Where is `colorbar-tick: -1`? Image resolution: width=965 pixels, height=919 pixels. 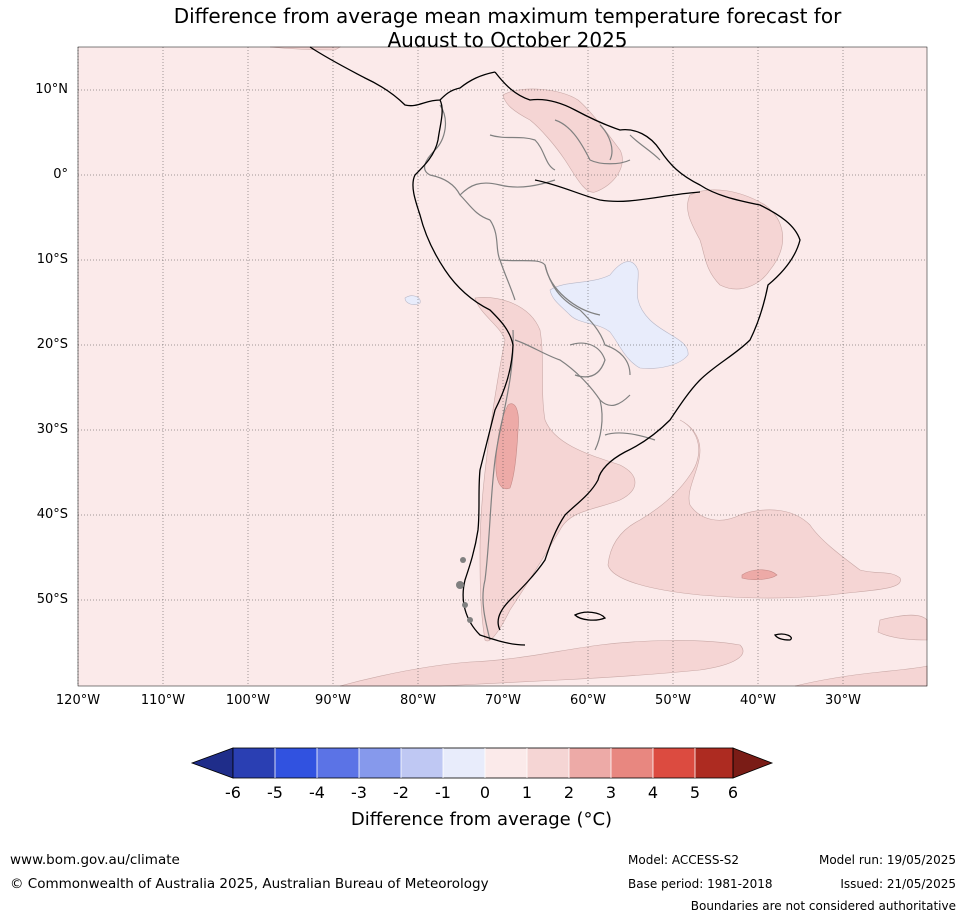 colorbar-tick: -1 is located at coordinates (443, 792).